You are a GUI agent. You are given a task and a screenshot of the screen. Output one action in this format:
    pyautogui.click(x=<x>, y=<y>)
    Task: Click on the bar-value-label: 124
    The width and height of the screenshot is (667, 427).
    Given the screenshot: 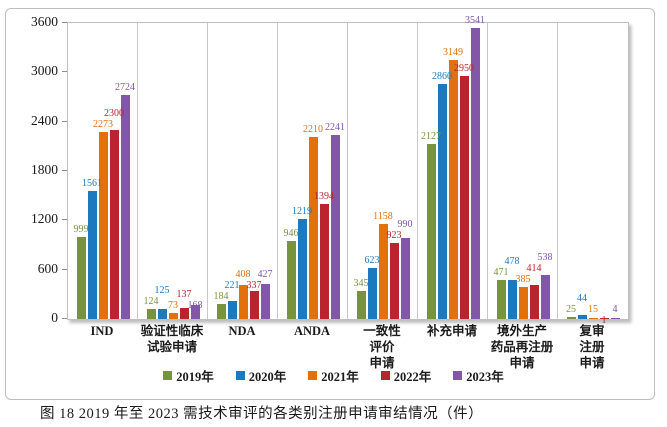 What is the action you would take?
    pyautogui.click(x=151, y=301)
    